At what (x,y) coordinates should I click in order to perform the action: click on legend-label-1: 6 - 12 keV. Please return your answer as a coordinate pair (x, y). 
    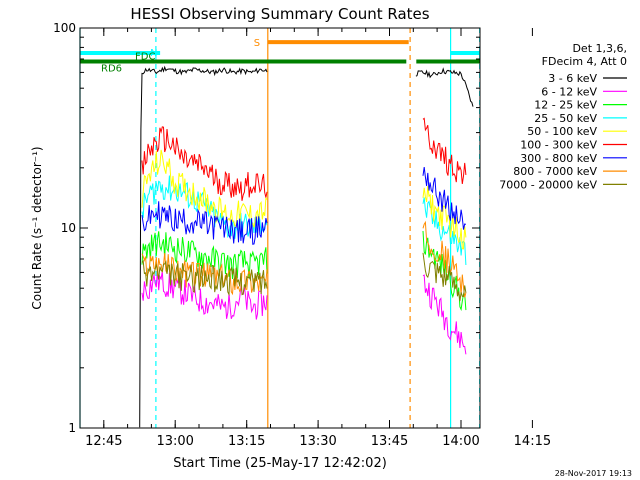
    Looking at the image, I should click on (569, 91).